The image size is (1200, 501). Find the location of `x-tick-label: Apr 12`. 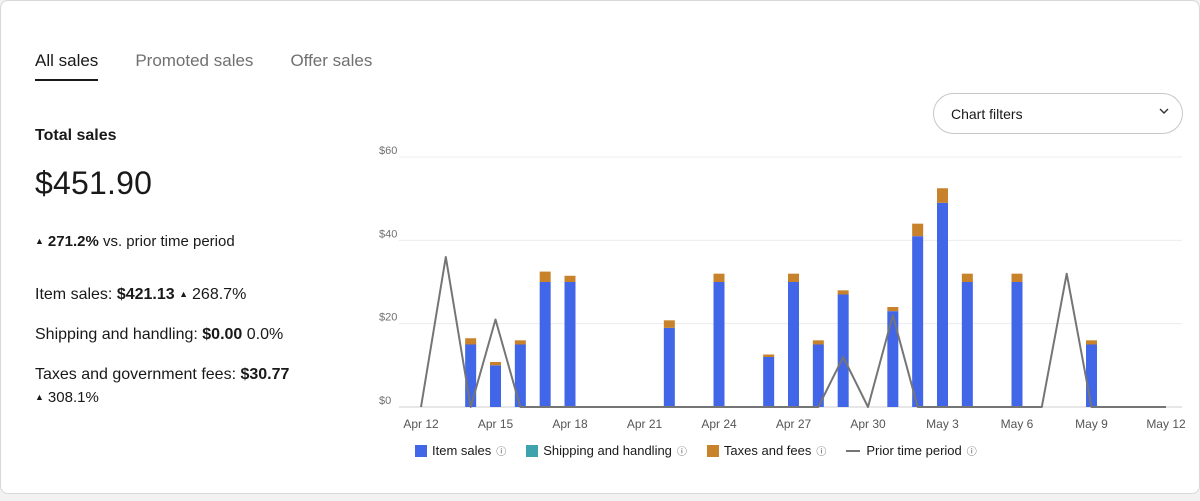

x-tick-label: Apr 12 is located at coordinates (421, 424).